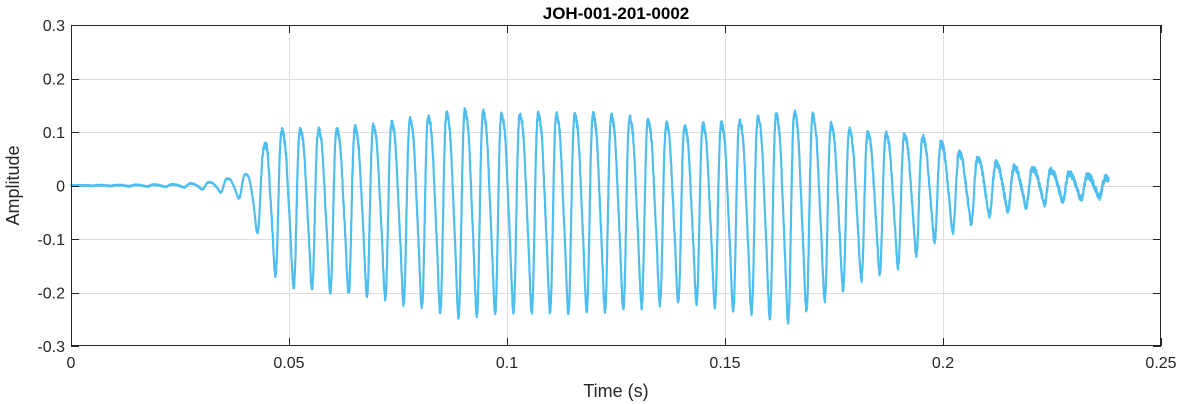 The height and width of the screenshot is (404, 1182). Describe the element at coordinates (507, 363) in the screenshot. I see `x-tick-label: 0.1` at that location.